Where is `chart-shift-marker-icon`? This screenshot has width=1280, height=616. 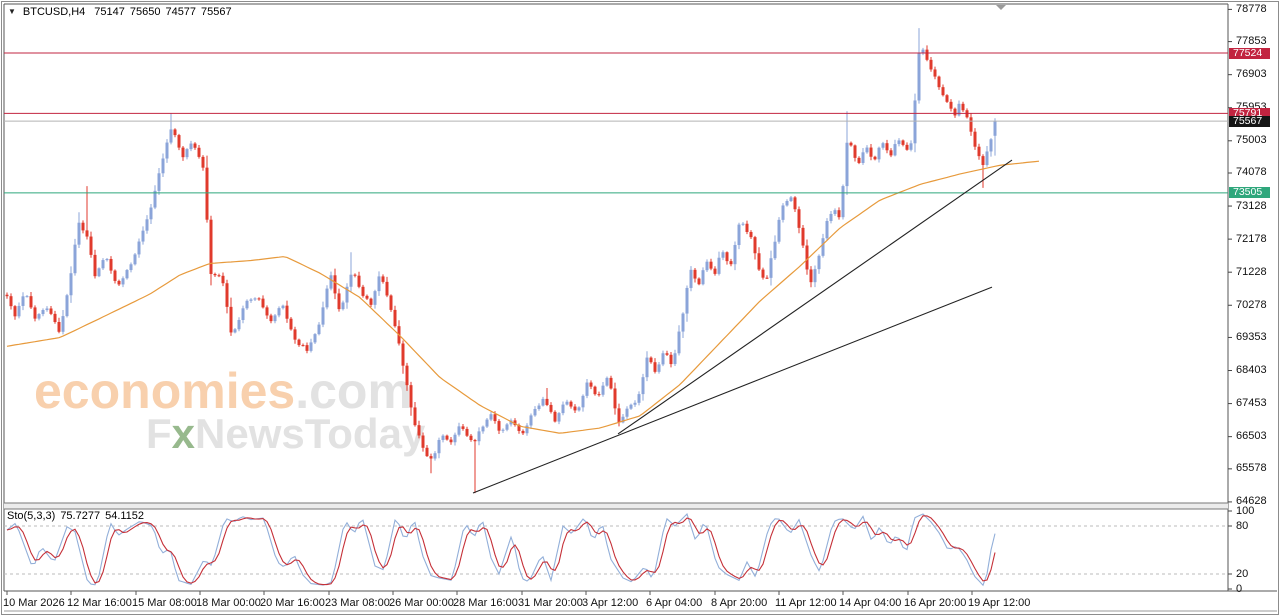 chart-shift-marker-icon is located at coordinates (1001, 7).